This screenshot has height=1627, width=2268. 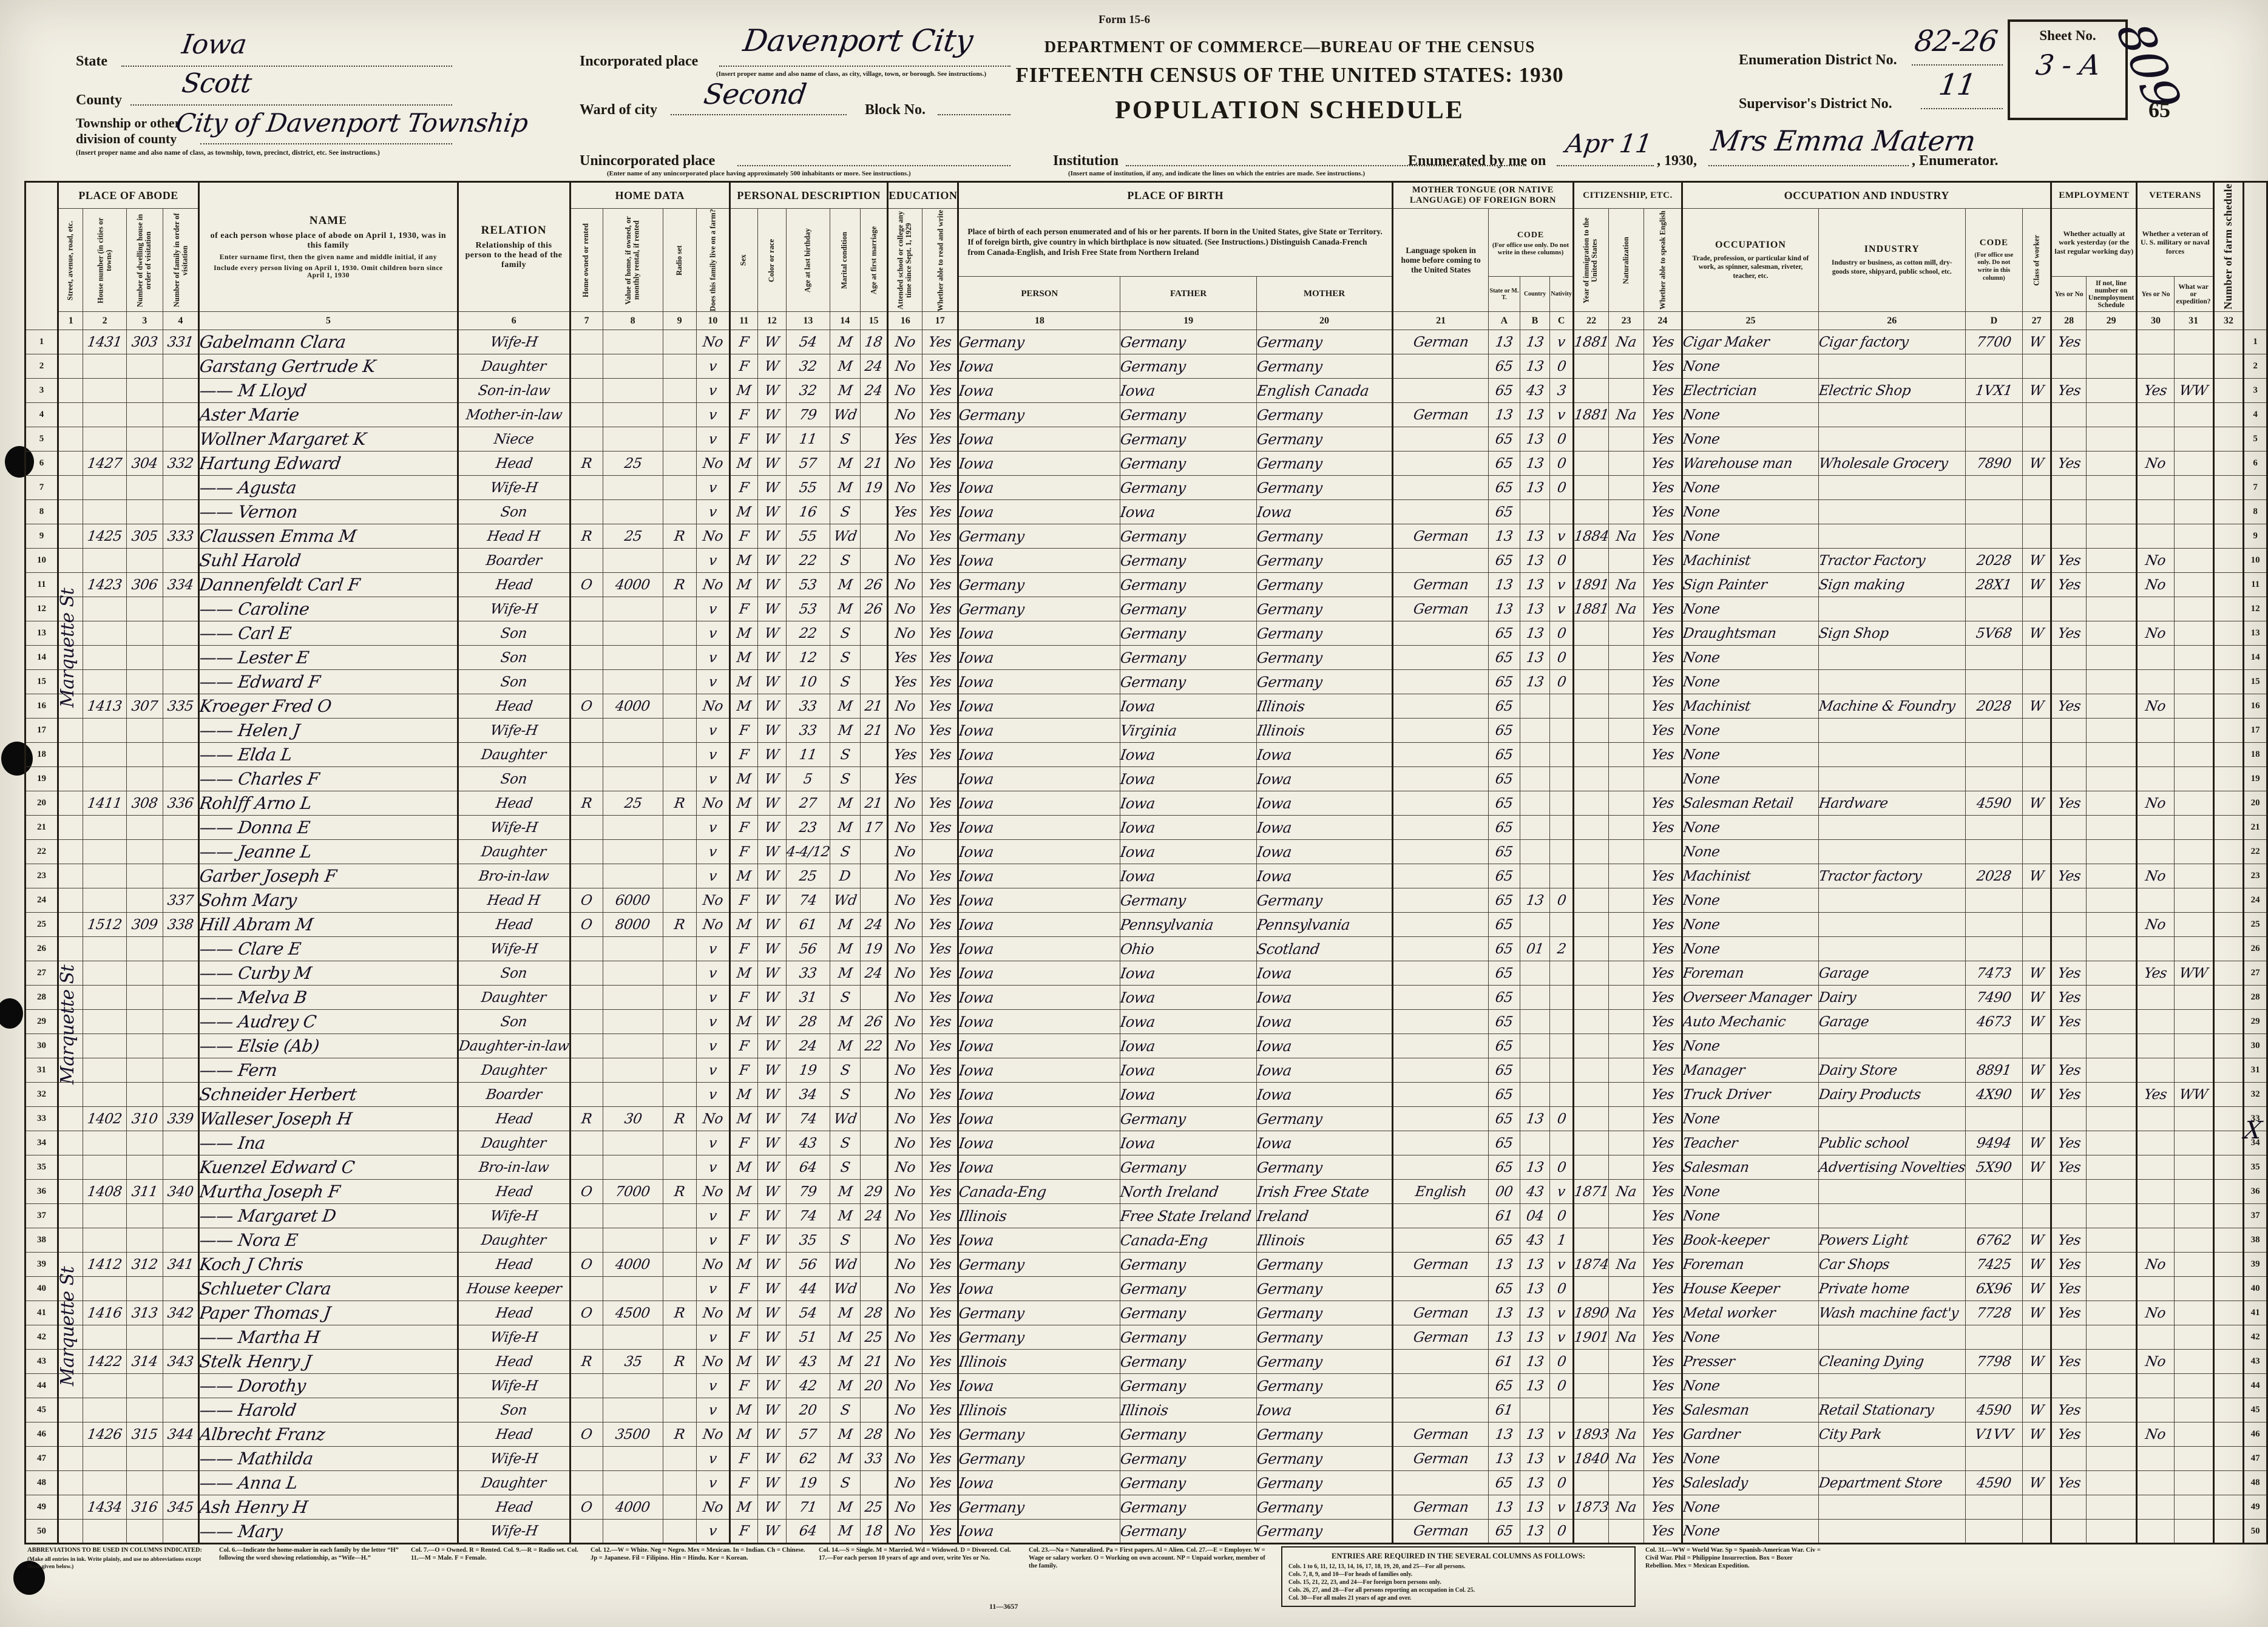 What do you see at coordinates (1886, 706) in the screenshot?
I see `handwritten-entry: Machine & Foundry` at bounding box center [1886, 706].